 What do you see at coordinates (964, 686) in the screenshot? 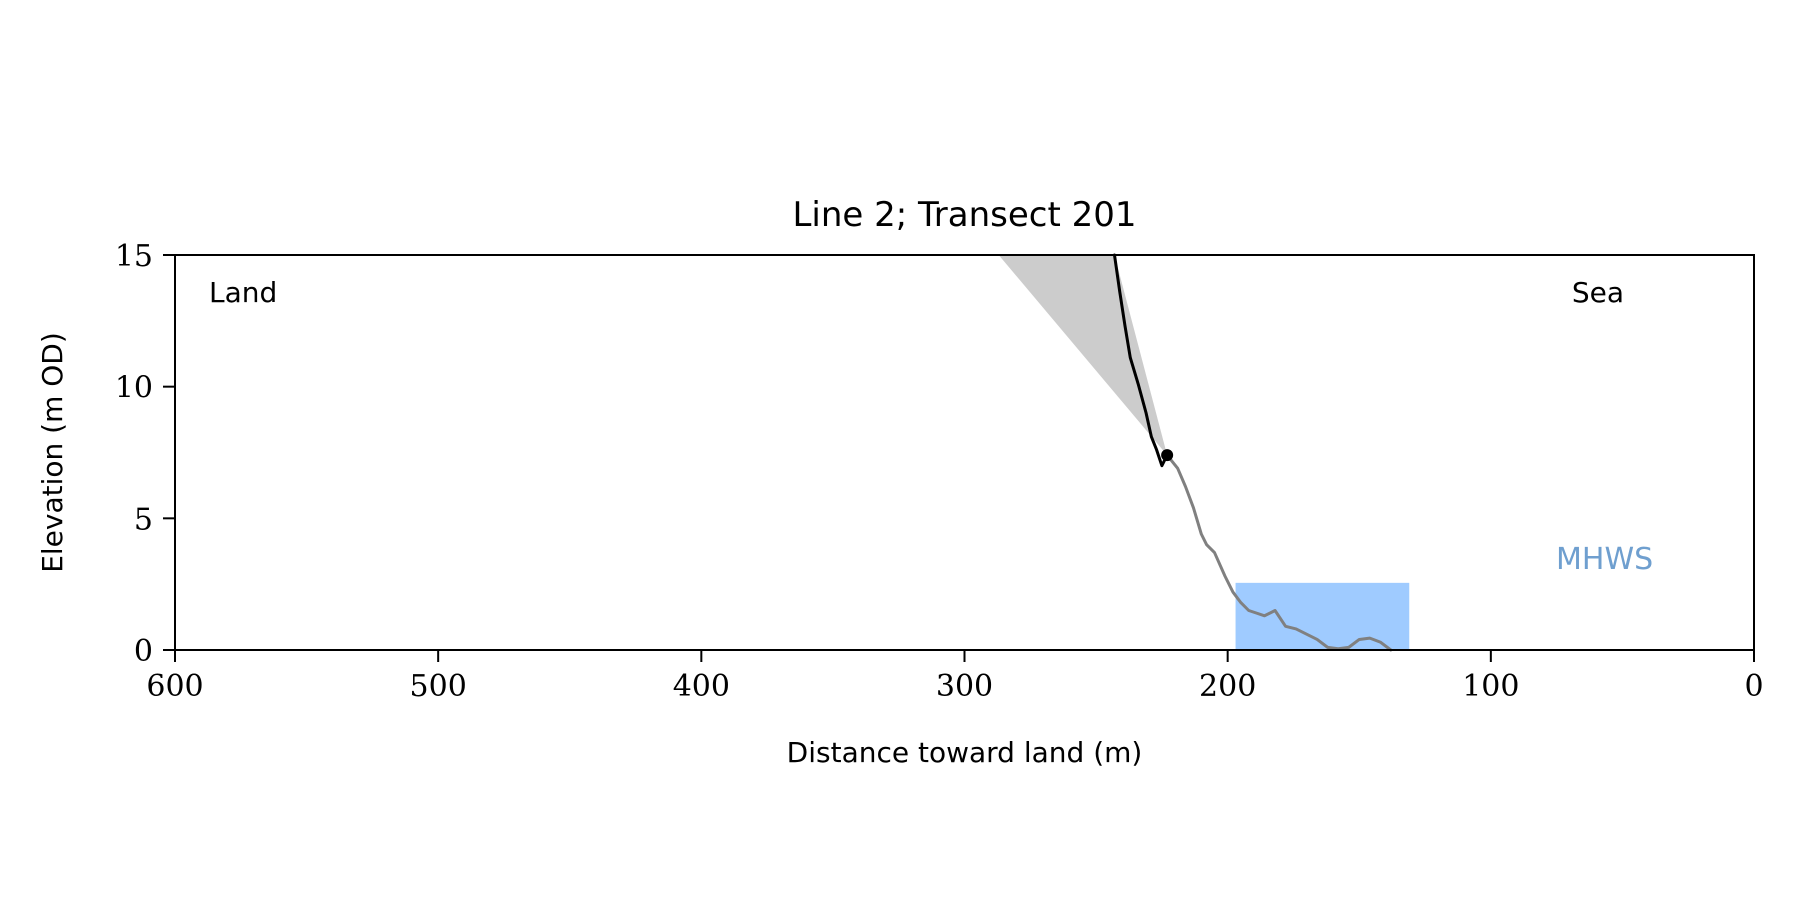
I see `x-tick-label-3: 300` at bounding box center [964, 686].